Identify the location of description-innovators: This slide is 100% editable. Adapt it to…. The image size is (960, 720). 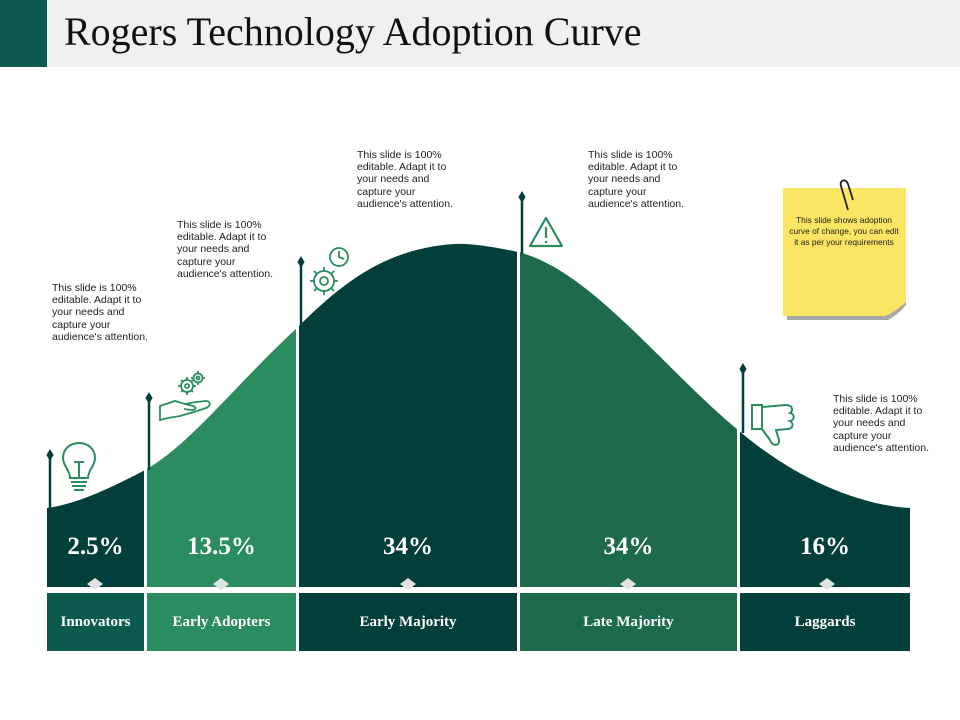
(100, 312).